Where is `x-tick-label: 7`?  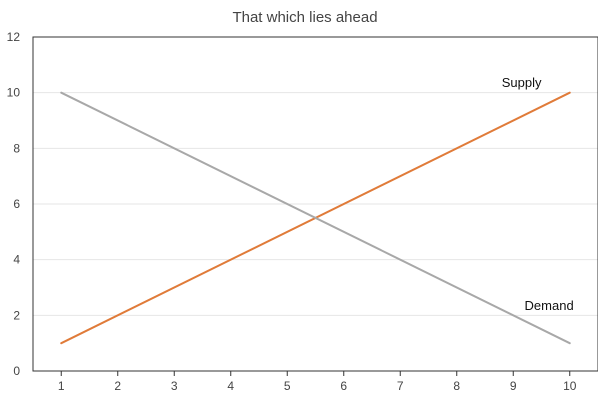 x-tick-label: 7 is located at coordinates (400, 386).